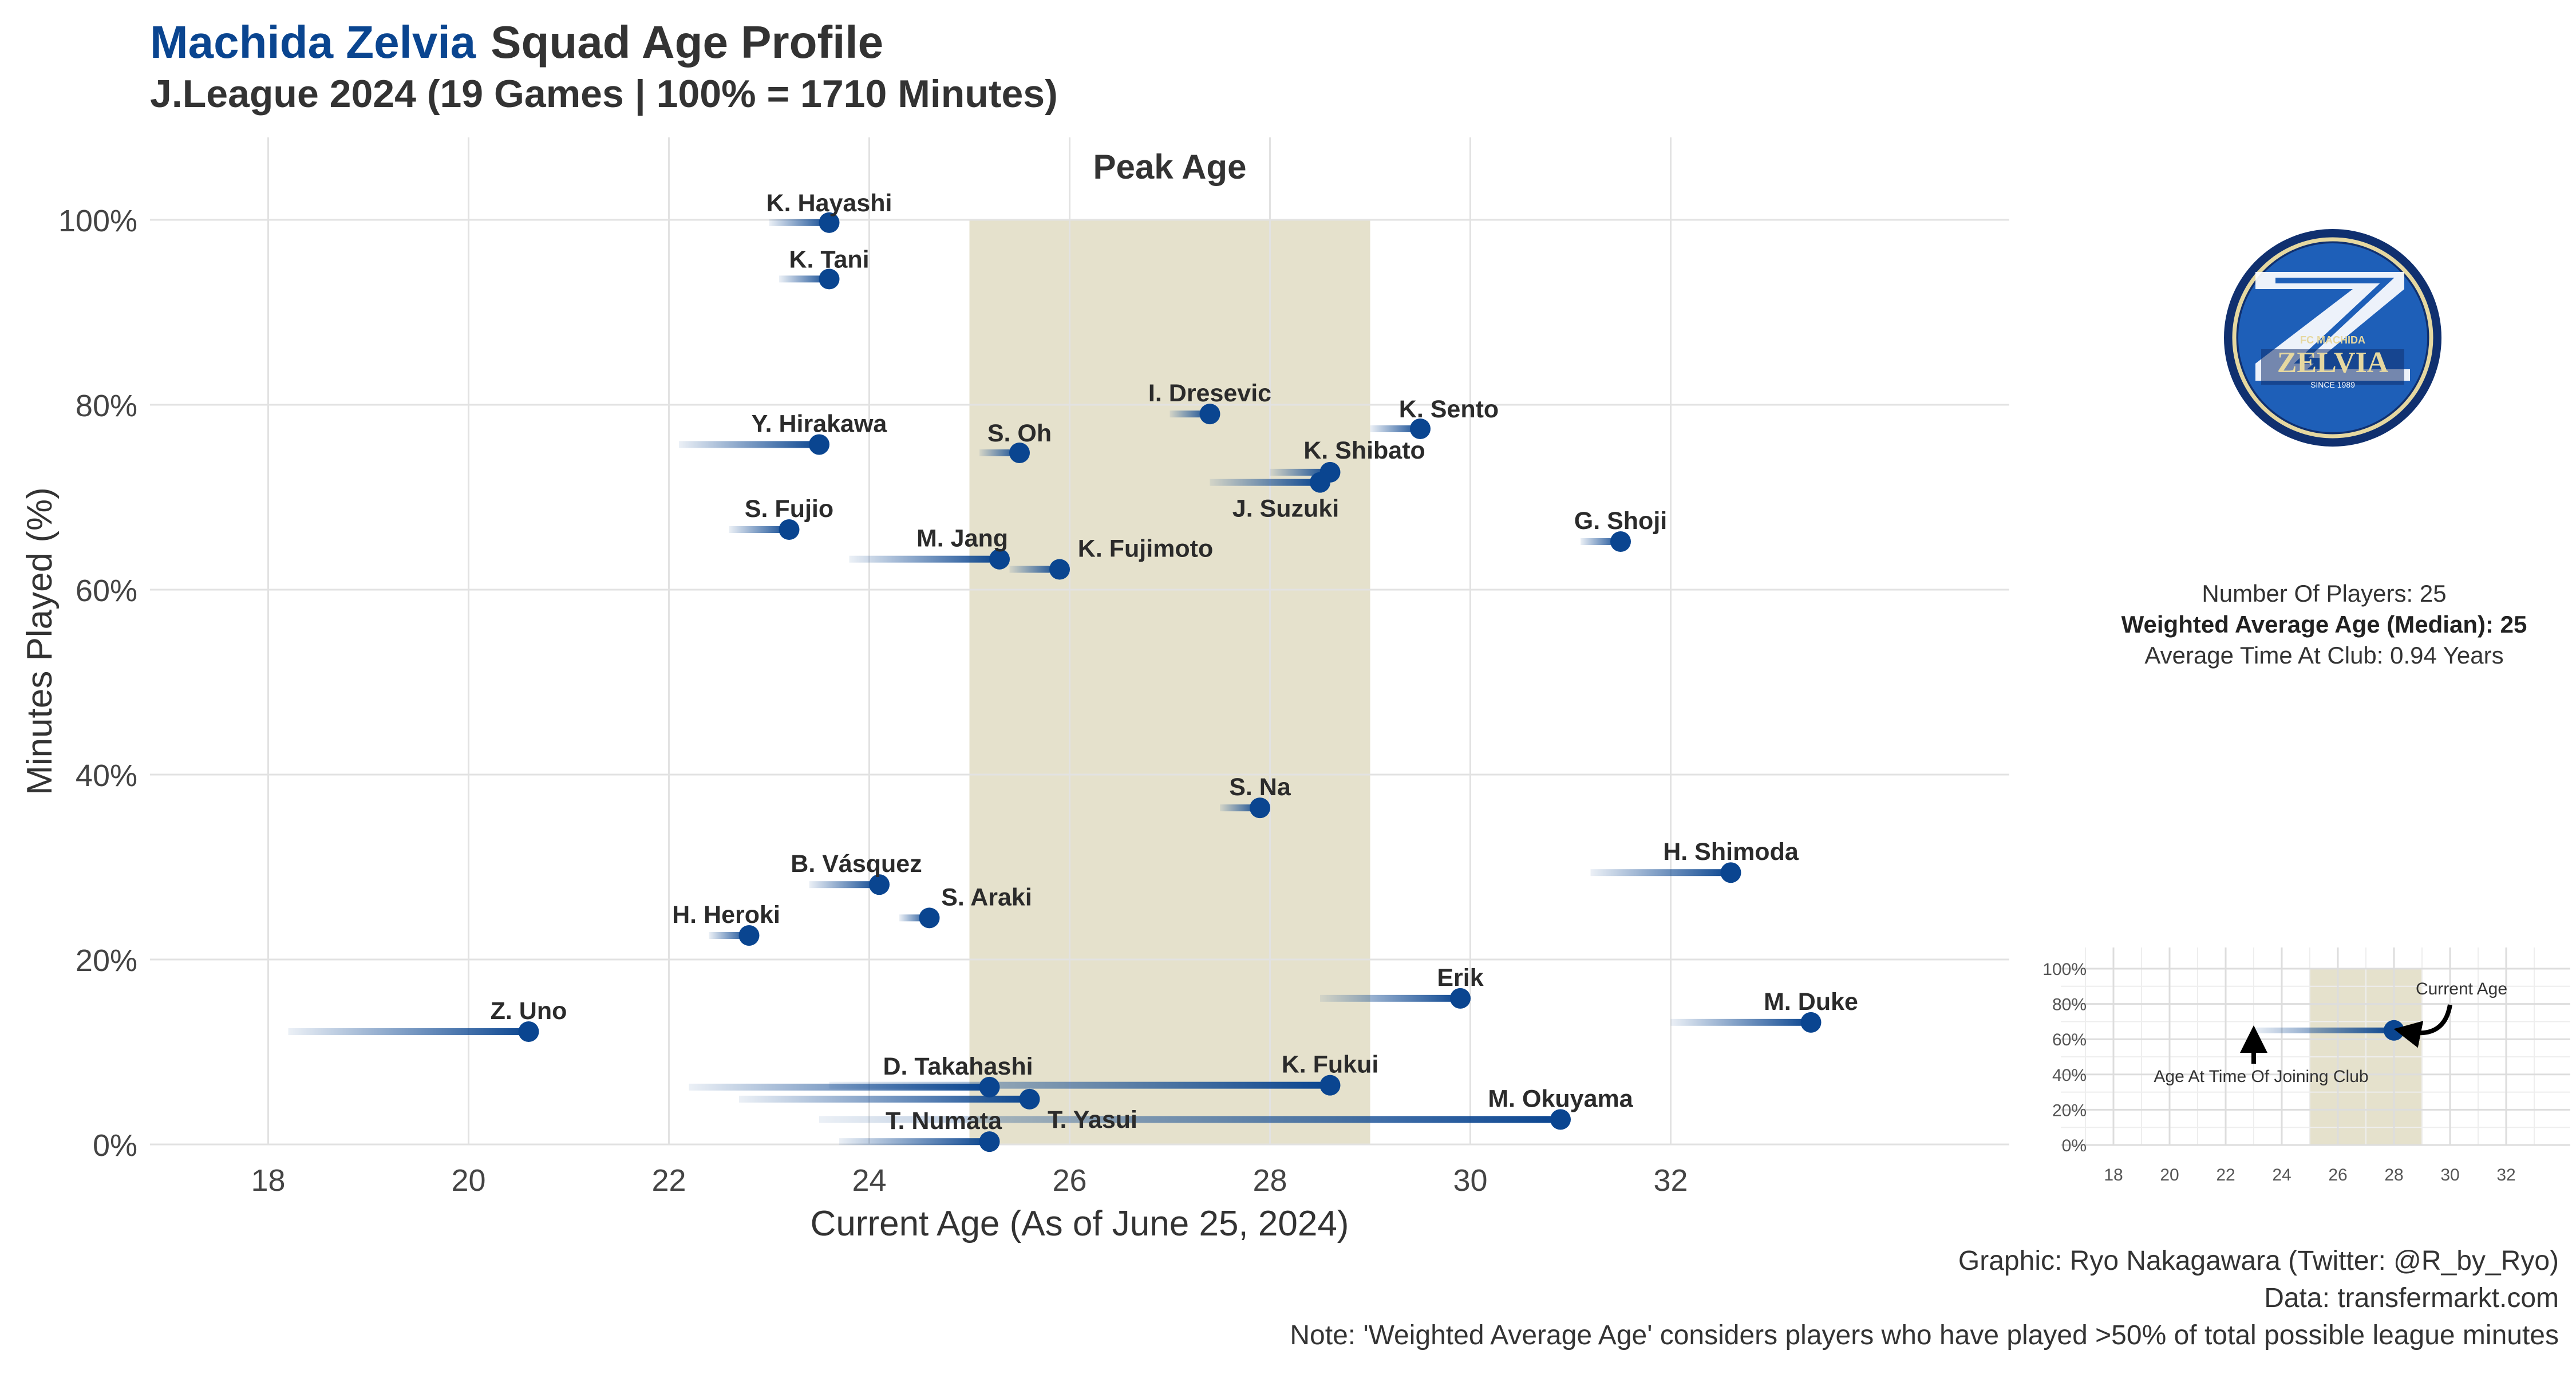 The width and height of the screenshot is (2576, 1374). What do you see at coordinates (1670, 1180) in the screenshot?
I see `x-tick-label: 32` at bounding box center [1670, 1180].